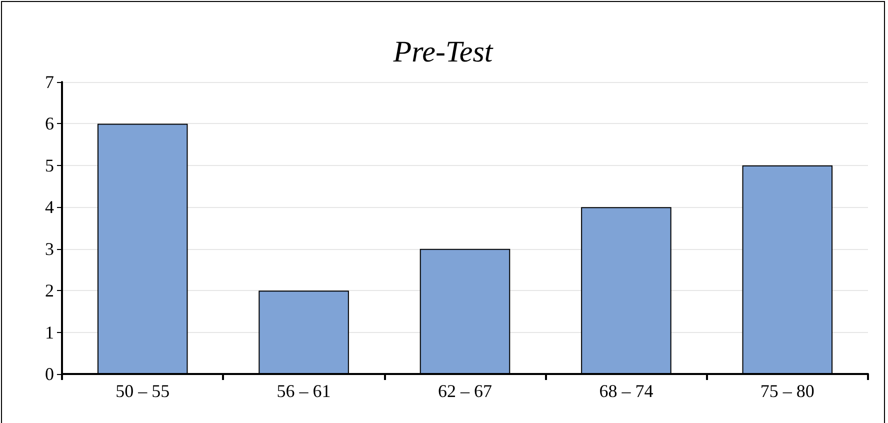 This screenshot has width=888, height=423. I want to click on y-tick-label: 6, so click(49, 124).